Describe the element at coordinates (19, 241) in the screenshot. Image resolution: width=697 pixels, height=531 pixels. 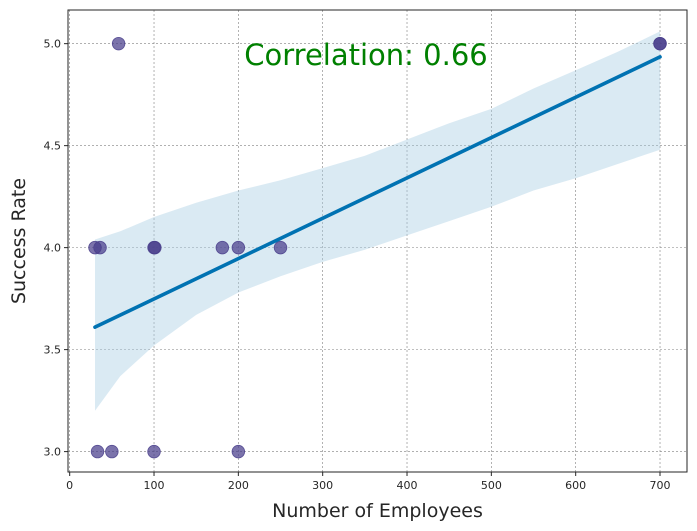
I see `y-axis-title: Success Rate` at that location.